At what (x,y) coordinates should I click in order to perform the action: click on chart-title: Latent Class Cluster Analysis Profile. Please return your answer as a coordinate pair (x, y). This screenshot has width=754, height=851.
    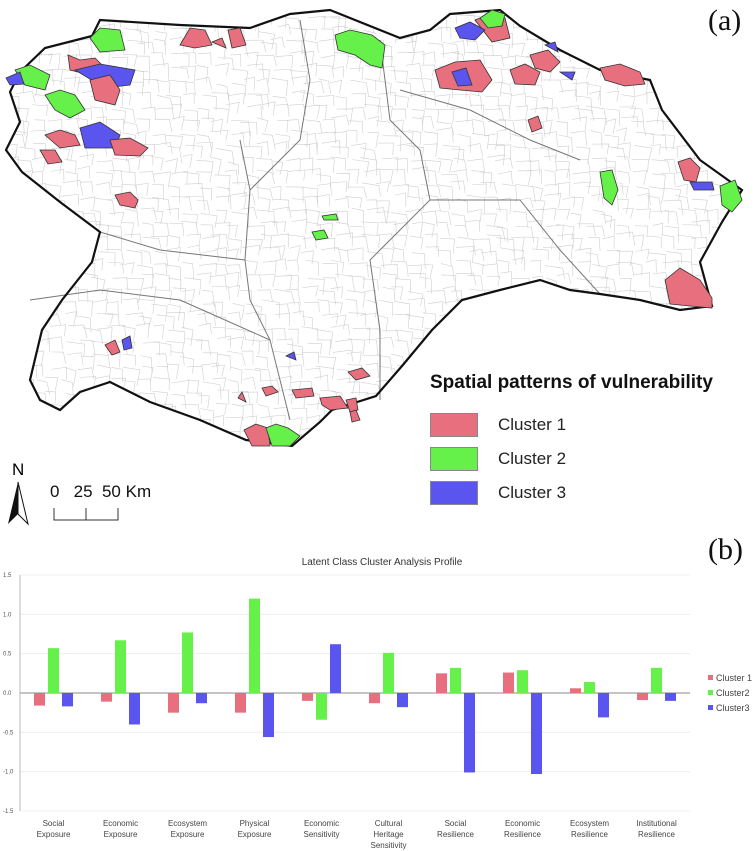
    Looking at the image, I should click on (382, 562).